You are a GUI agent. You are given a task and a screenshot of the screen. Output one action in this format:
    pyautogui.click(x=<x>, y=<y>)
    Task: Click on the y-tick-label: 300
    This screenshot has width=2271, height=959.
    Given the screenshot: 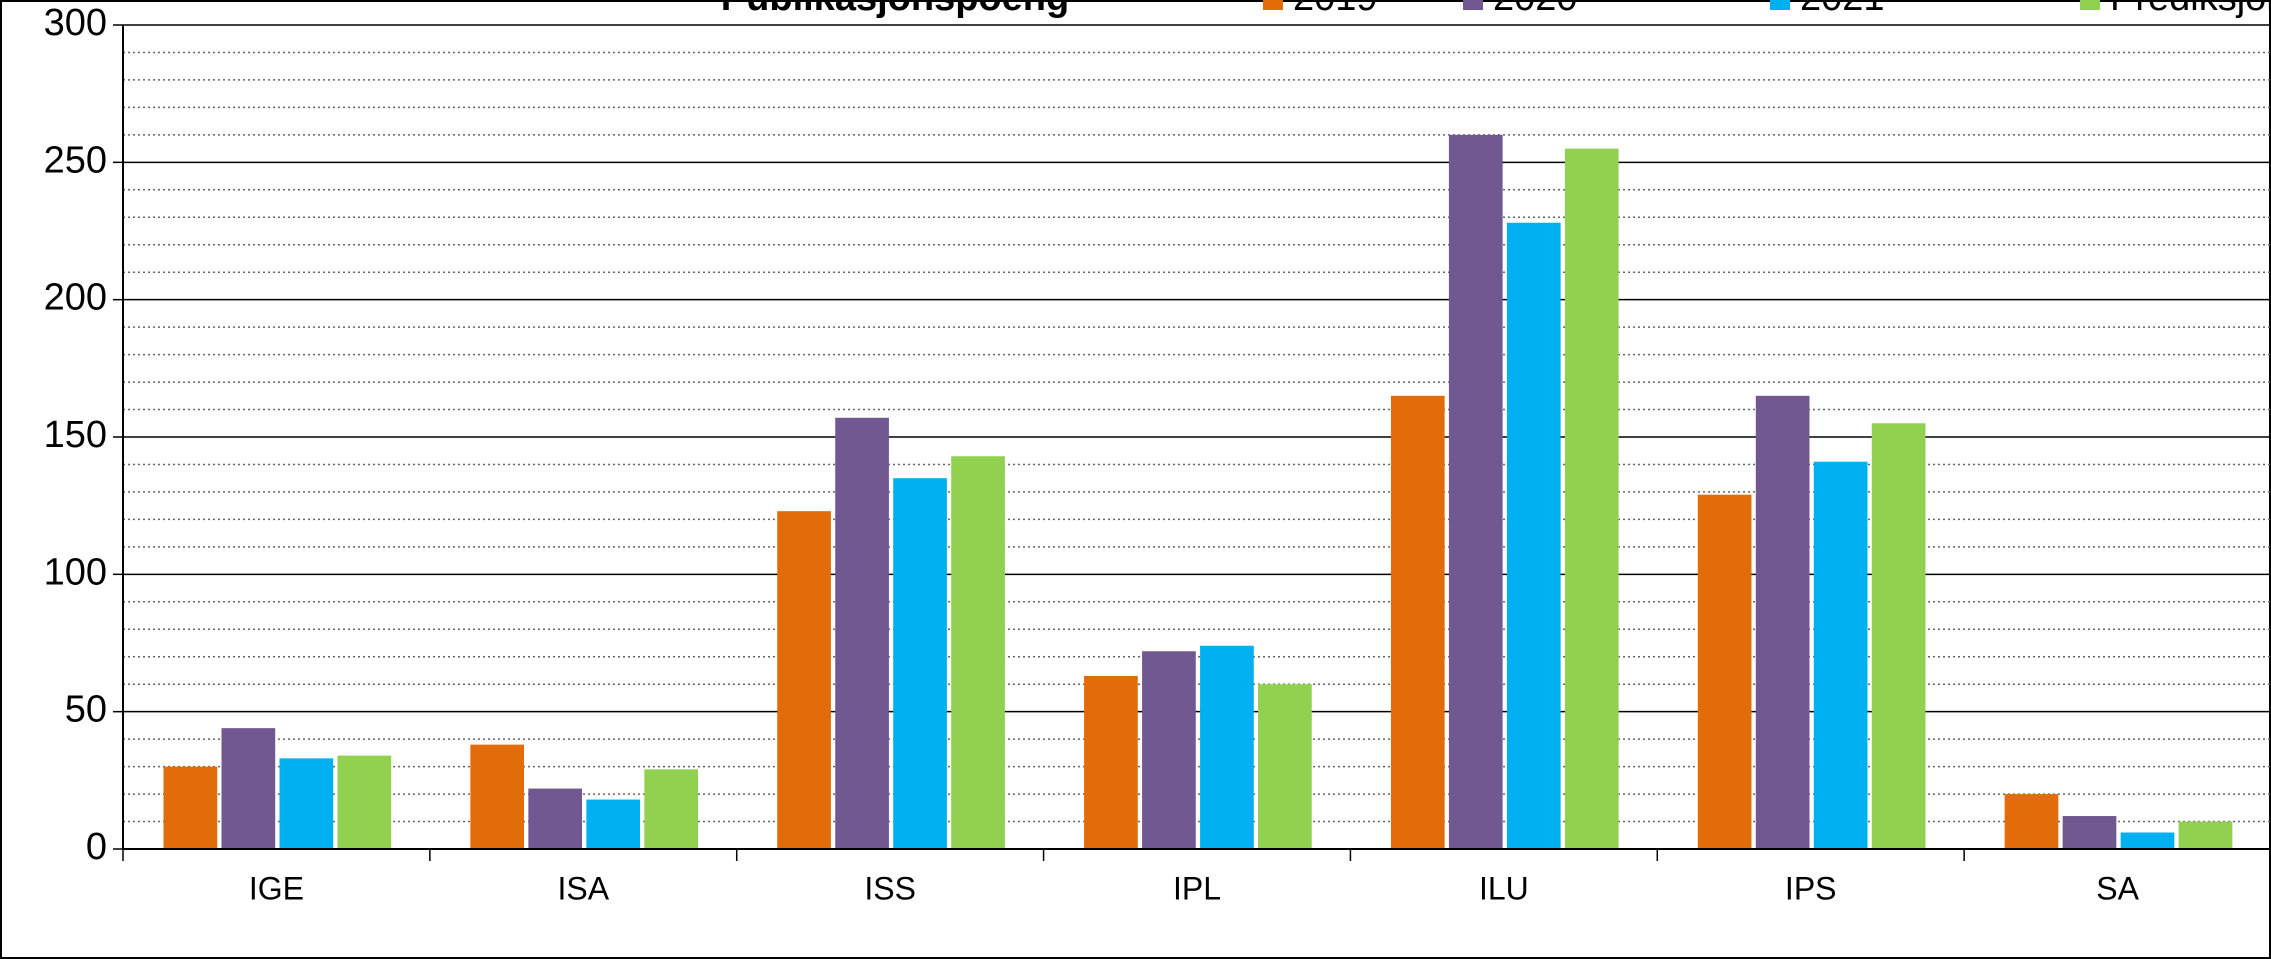 What is the action you would take?
    pyautogui.click(x=75, y=23)
    